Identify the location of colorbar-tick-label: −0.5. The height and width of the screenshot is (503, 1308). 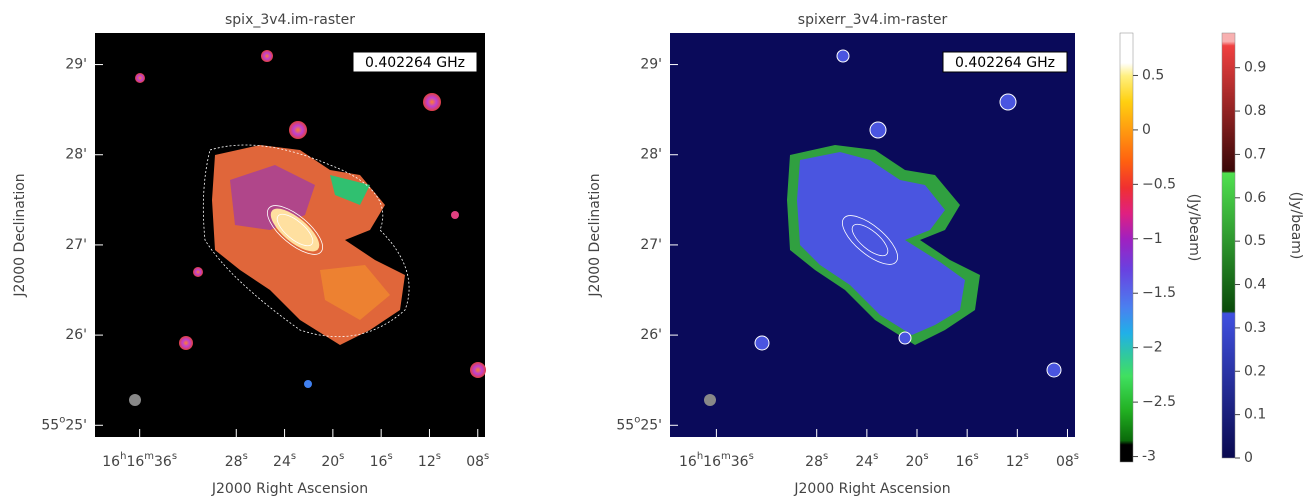
(1159, 184).